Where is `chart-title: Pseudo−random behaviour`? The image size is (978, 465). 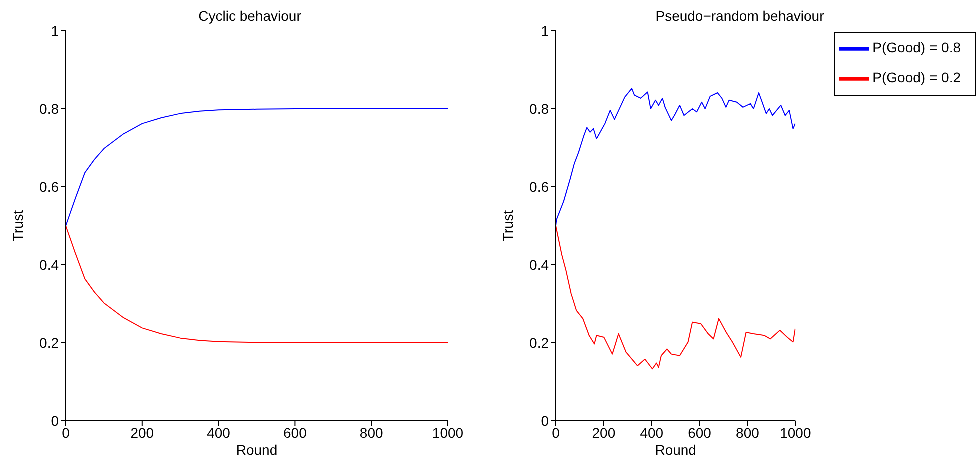 chart-title: Pseudo−random behaviour is located at coordinates (740, 16).